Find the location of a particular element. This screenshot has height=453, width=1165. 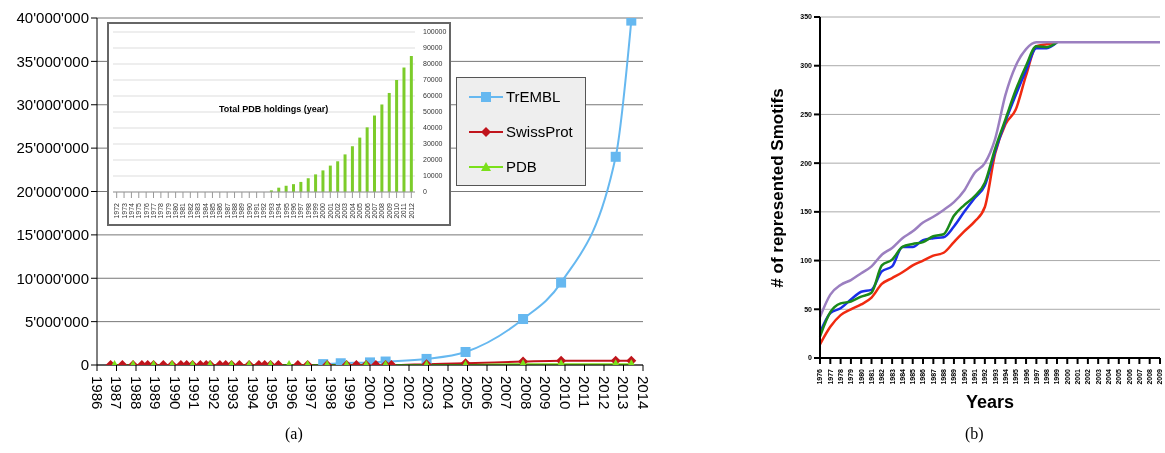

x-tick-label: 2009 is located at coordinates (546, 393).